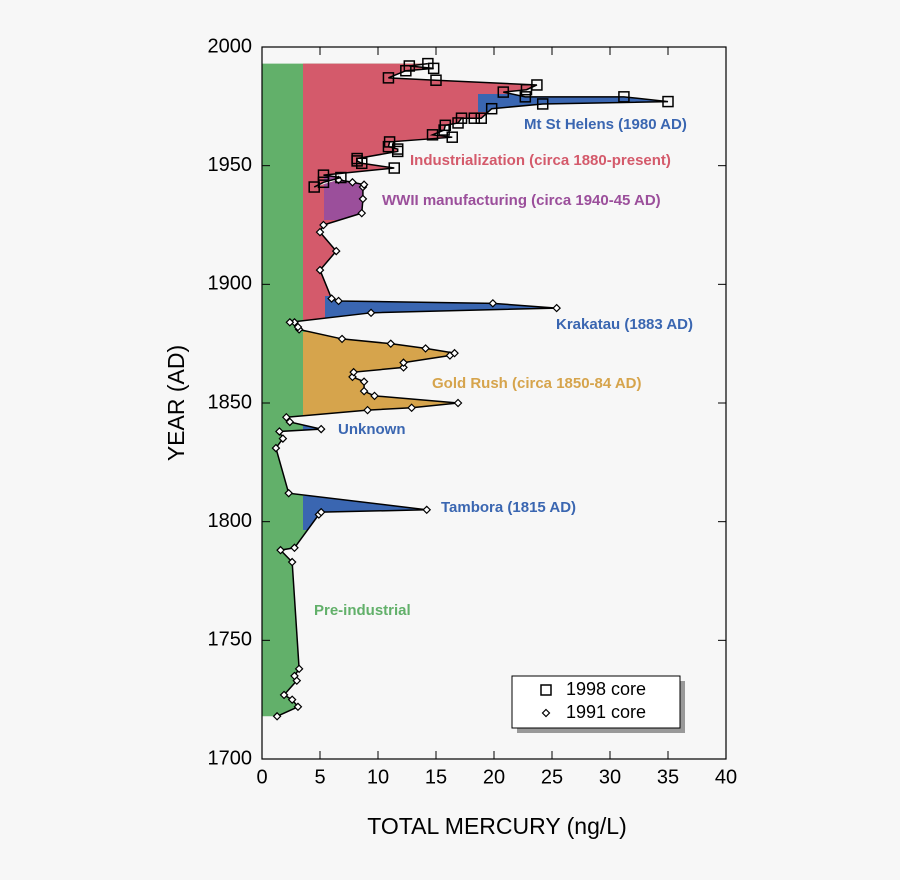 The height and width of the screenshot is (880, 900). Describe the element at coordinates (362, 610) in the screenshot. I see `annotation: Pre-industrial` at that location.